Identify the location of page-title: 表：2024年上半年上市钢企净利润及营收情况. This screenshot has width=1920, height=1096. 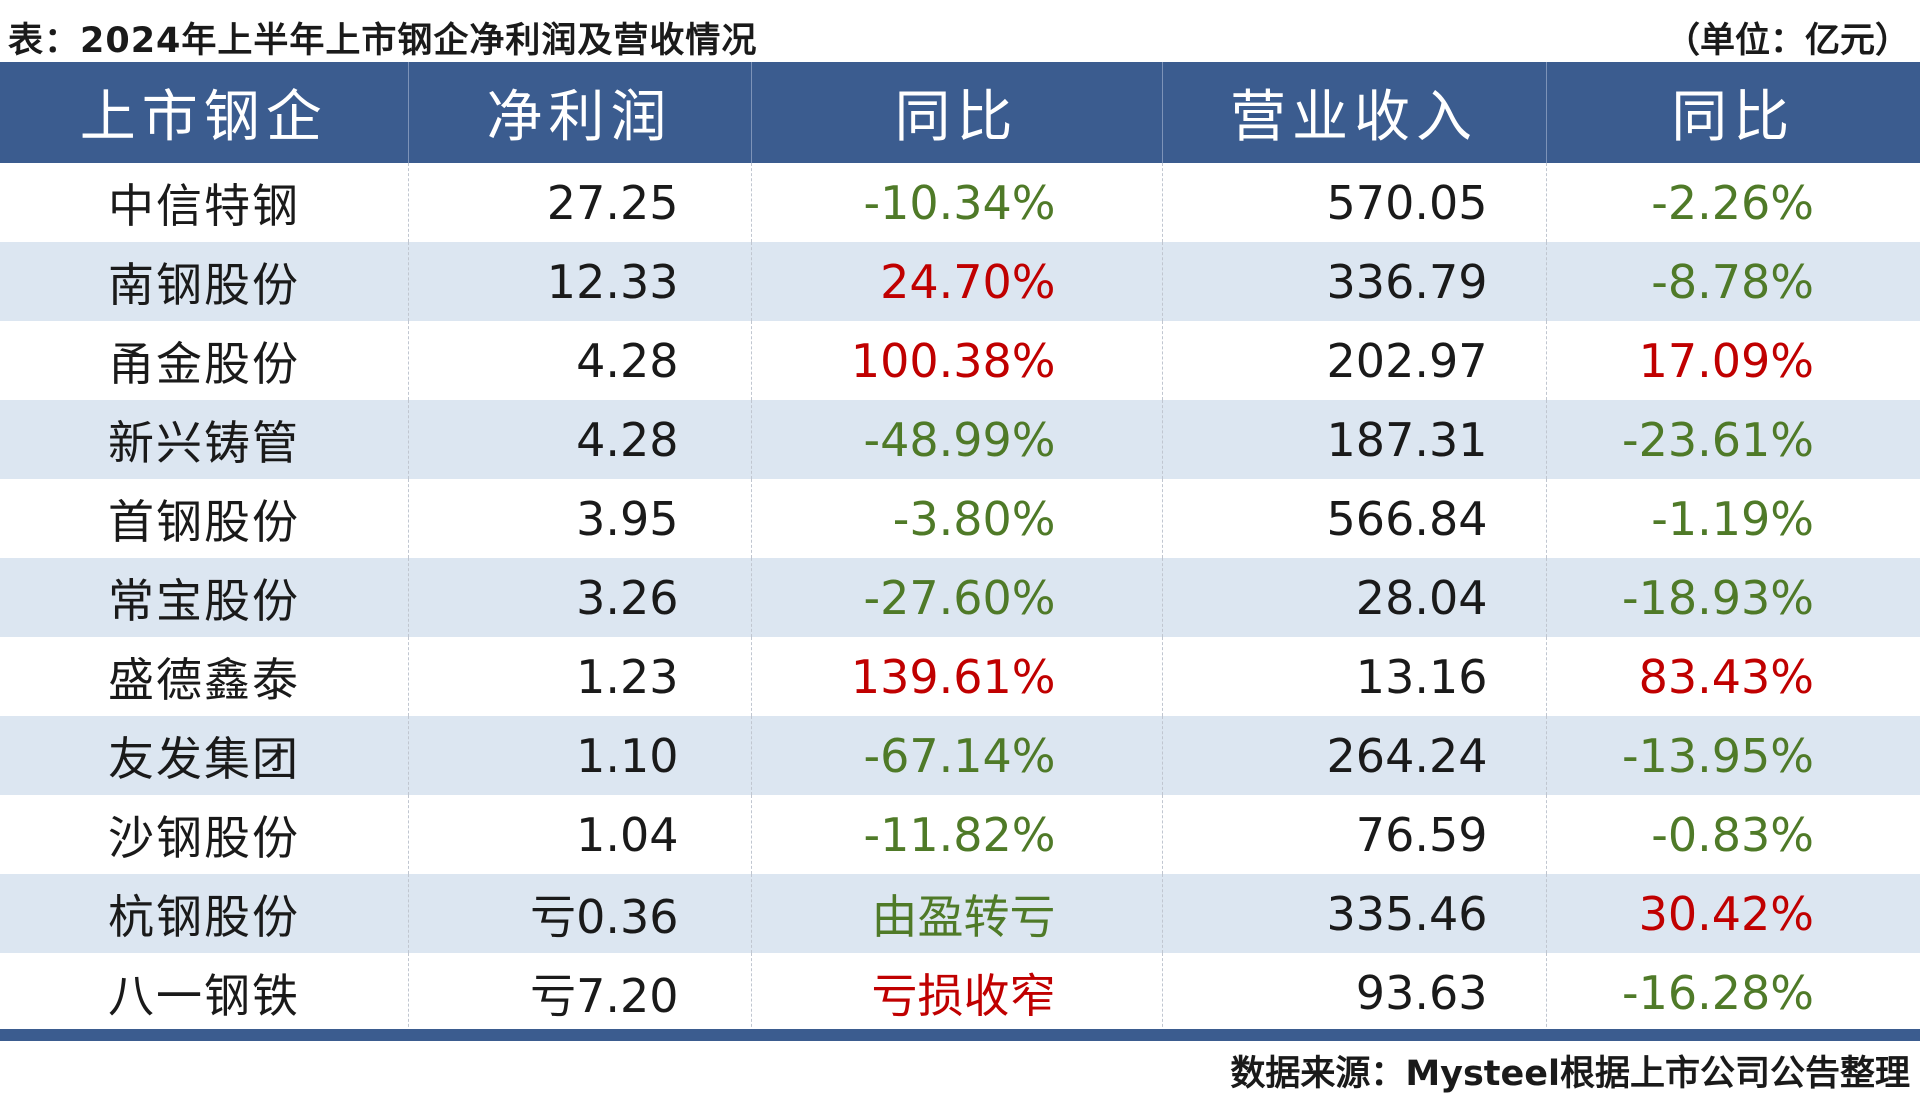
(383, 41).